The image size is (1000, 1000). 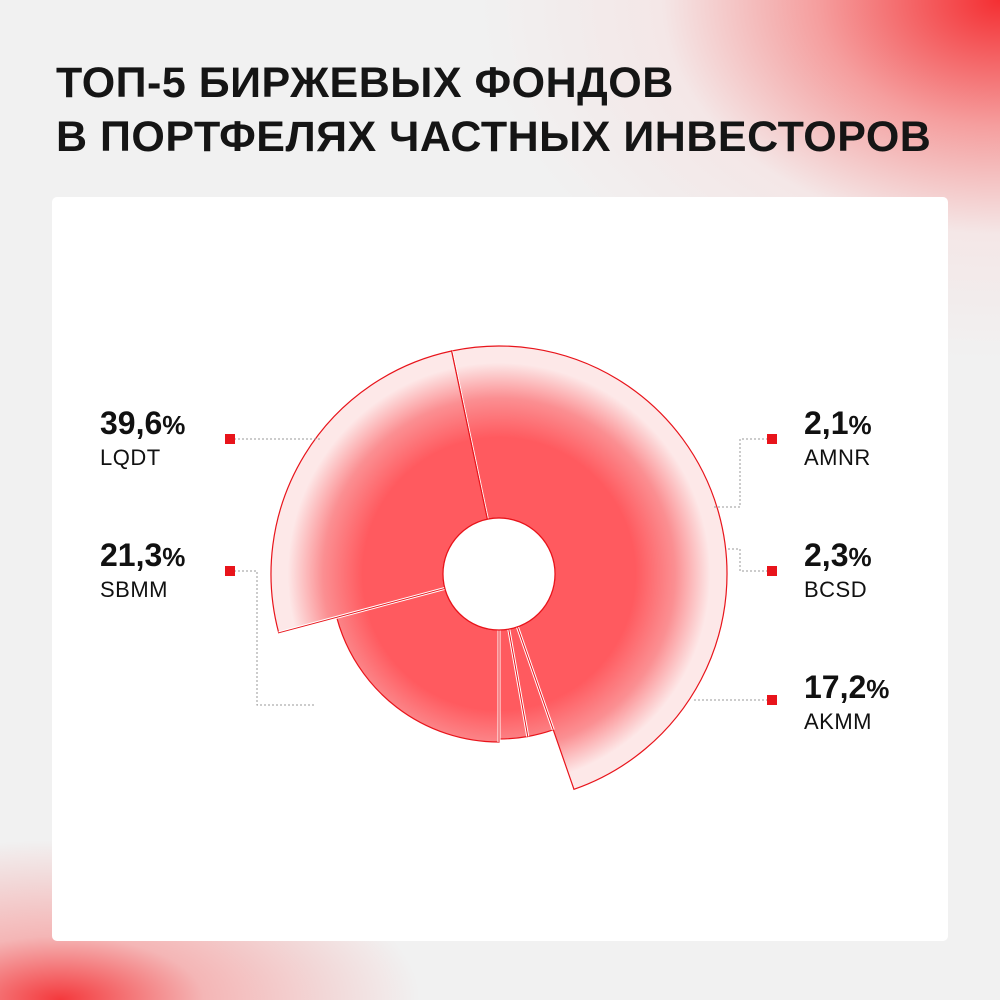 I want to click on leader-line-amnr, so click(x=742, y=473).